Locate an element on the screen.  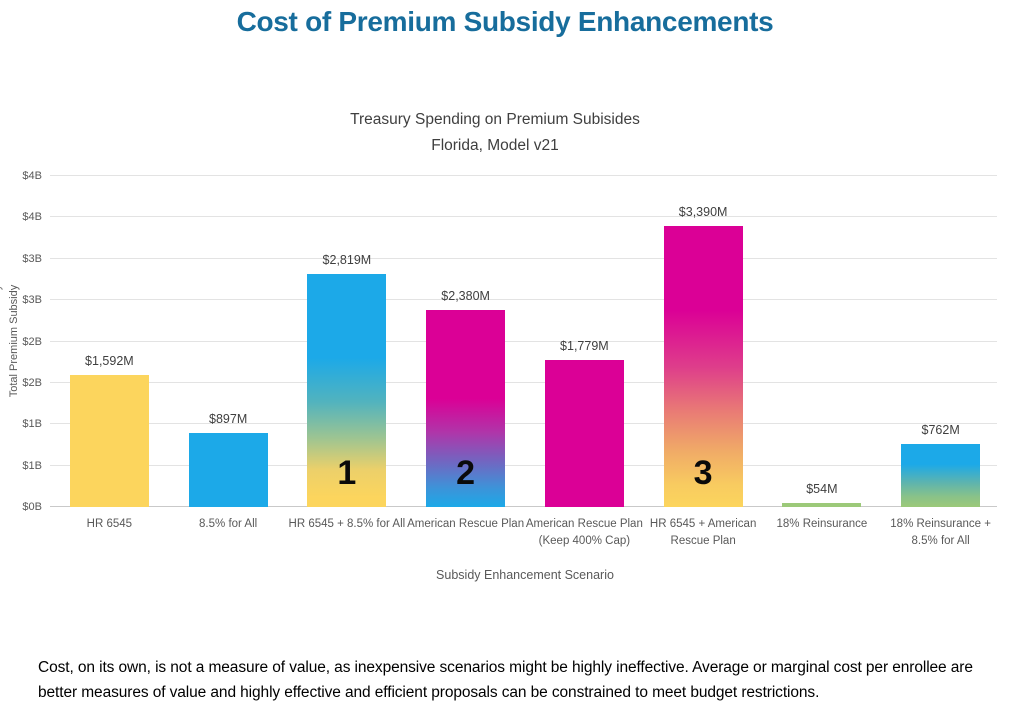
bar-rank-number: 2 is located at coordinates (466, 473).